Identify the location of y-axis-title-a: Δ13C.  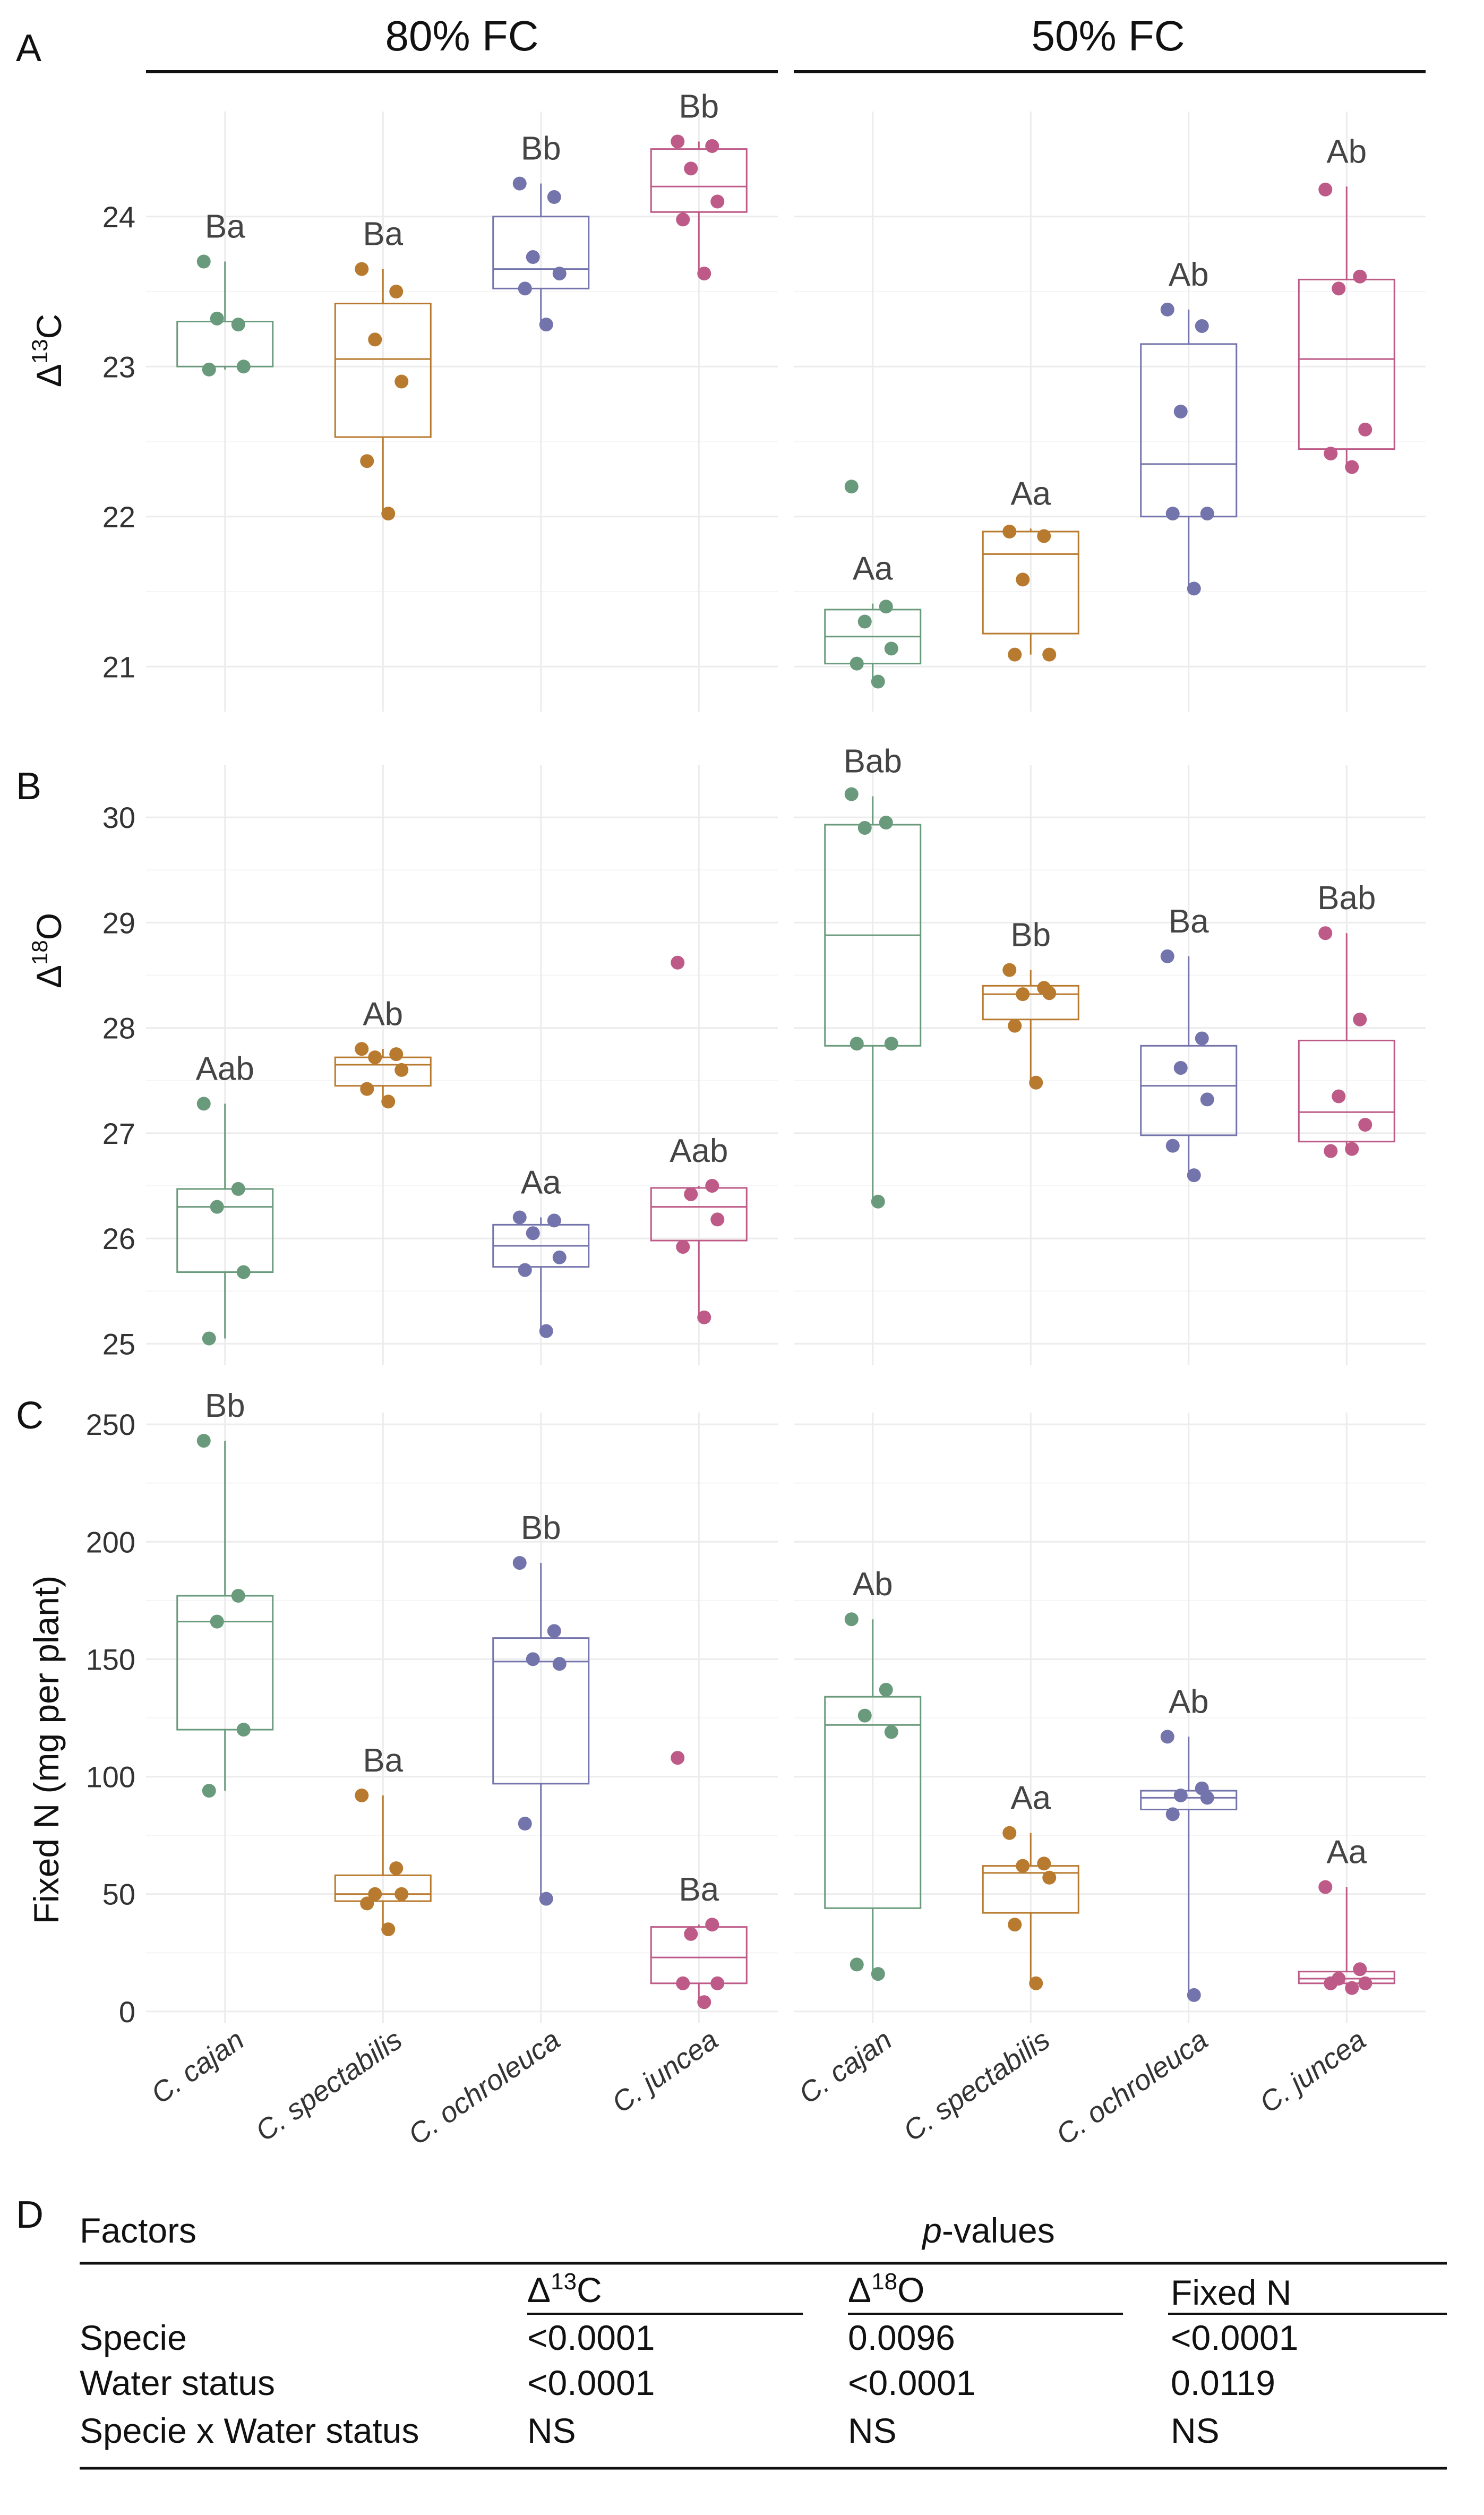
(47, 350).